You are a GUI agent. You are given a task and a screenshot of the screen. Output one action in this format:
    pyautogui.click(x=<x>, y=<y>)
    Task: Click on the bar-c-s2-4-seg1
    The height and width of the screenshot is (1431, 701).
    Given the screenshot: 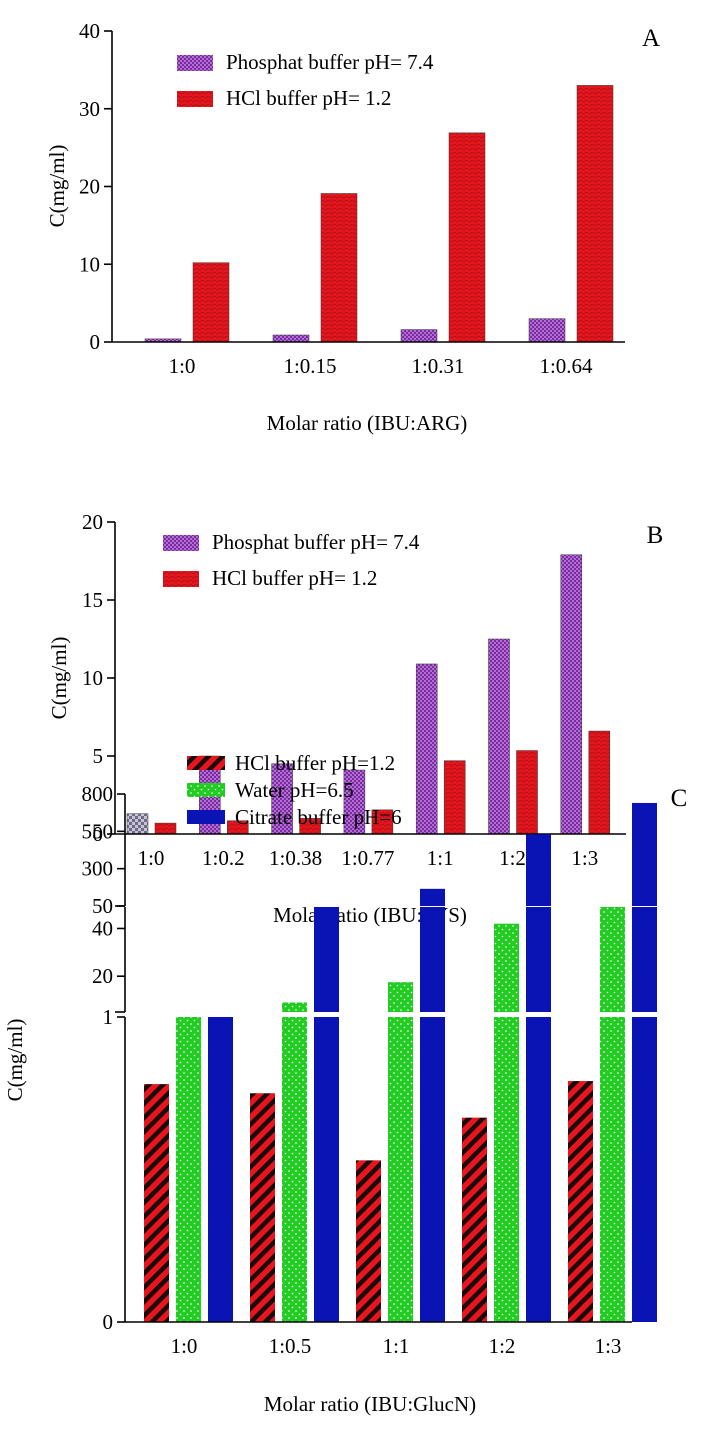 What is the action you would take?
    pyautogui.click(x=644, y=959)
    